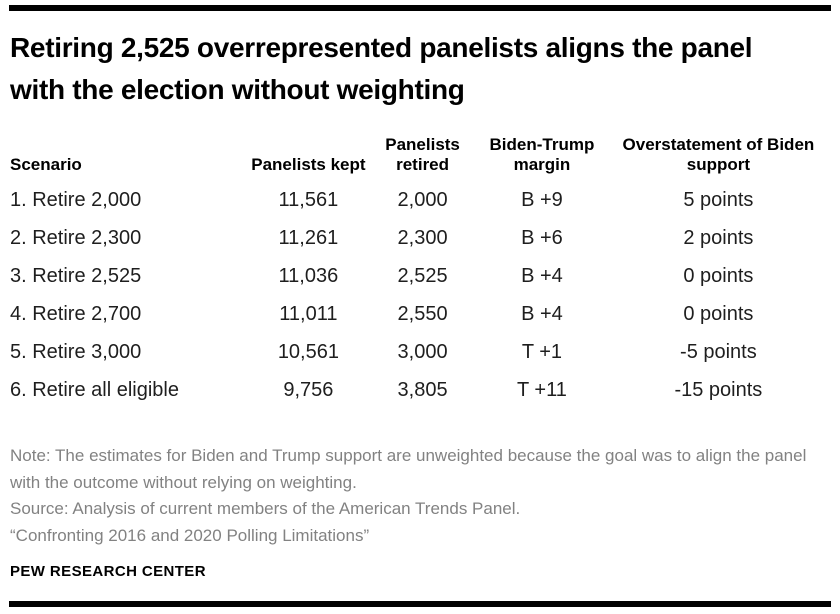  Describe the element at coordinates (76, 237) in the screenshot. I see `cell-scenario: 2. Retire 2,300` at that location.